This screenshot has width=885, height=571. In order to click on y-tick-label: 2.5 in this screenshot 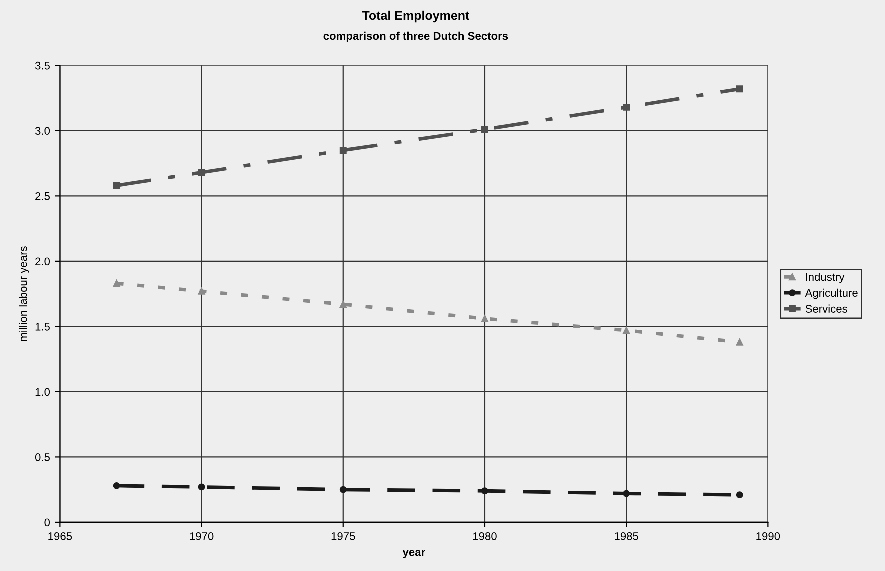, I will do `click(43, 196)`.